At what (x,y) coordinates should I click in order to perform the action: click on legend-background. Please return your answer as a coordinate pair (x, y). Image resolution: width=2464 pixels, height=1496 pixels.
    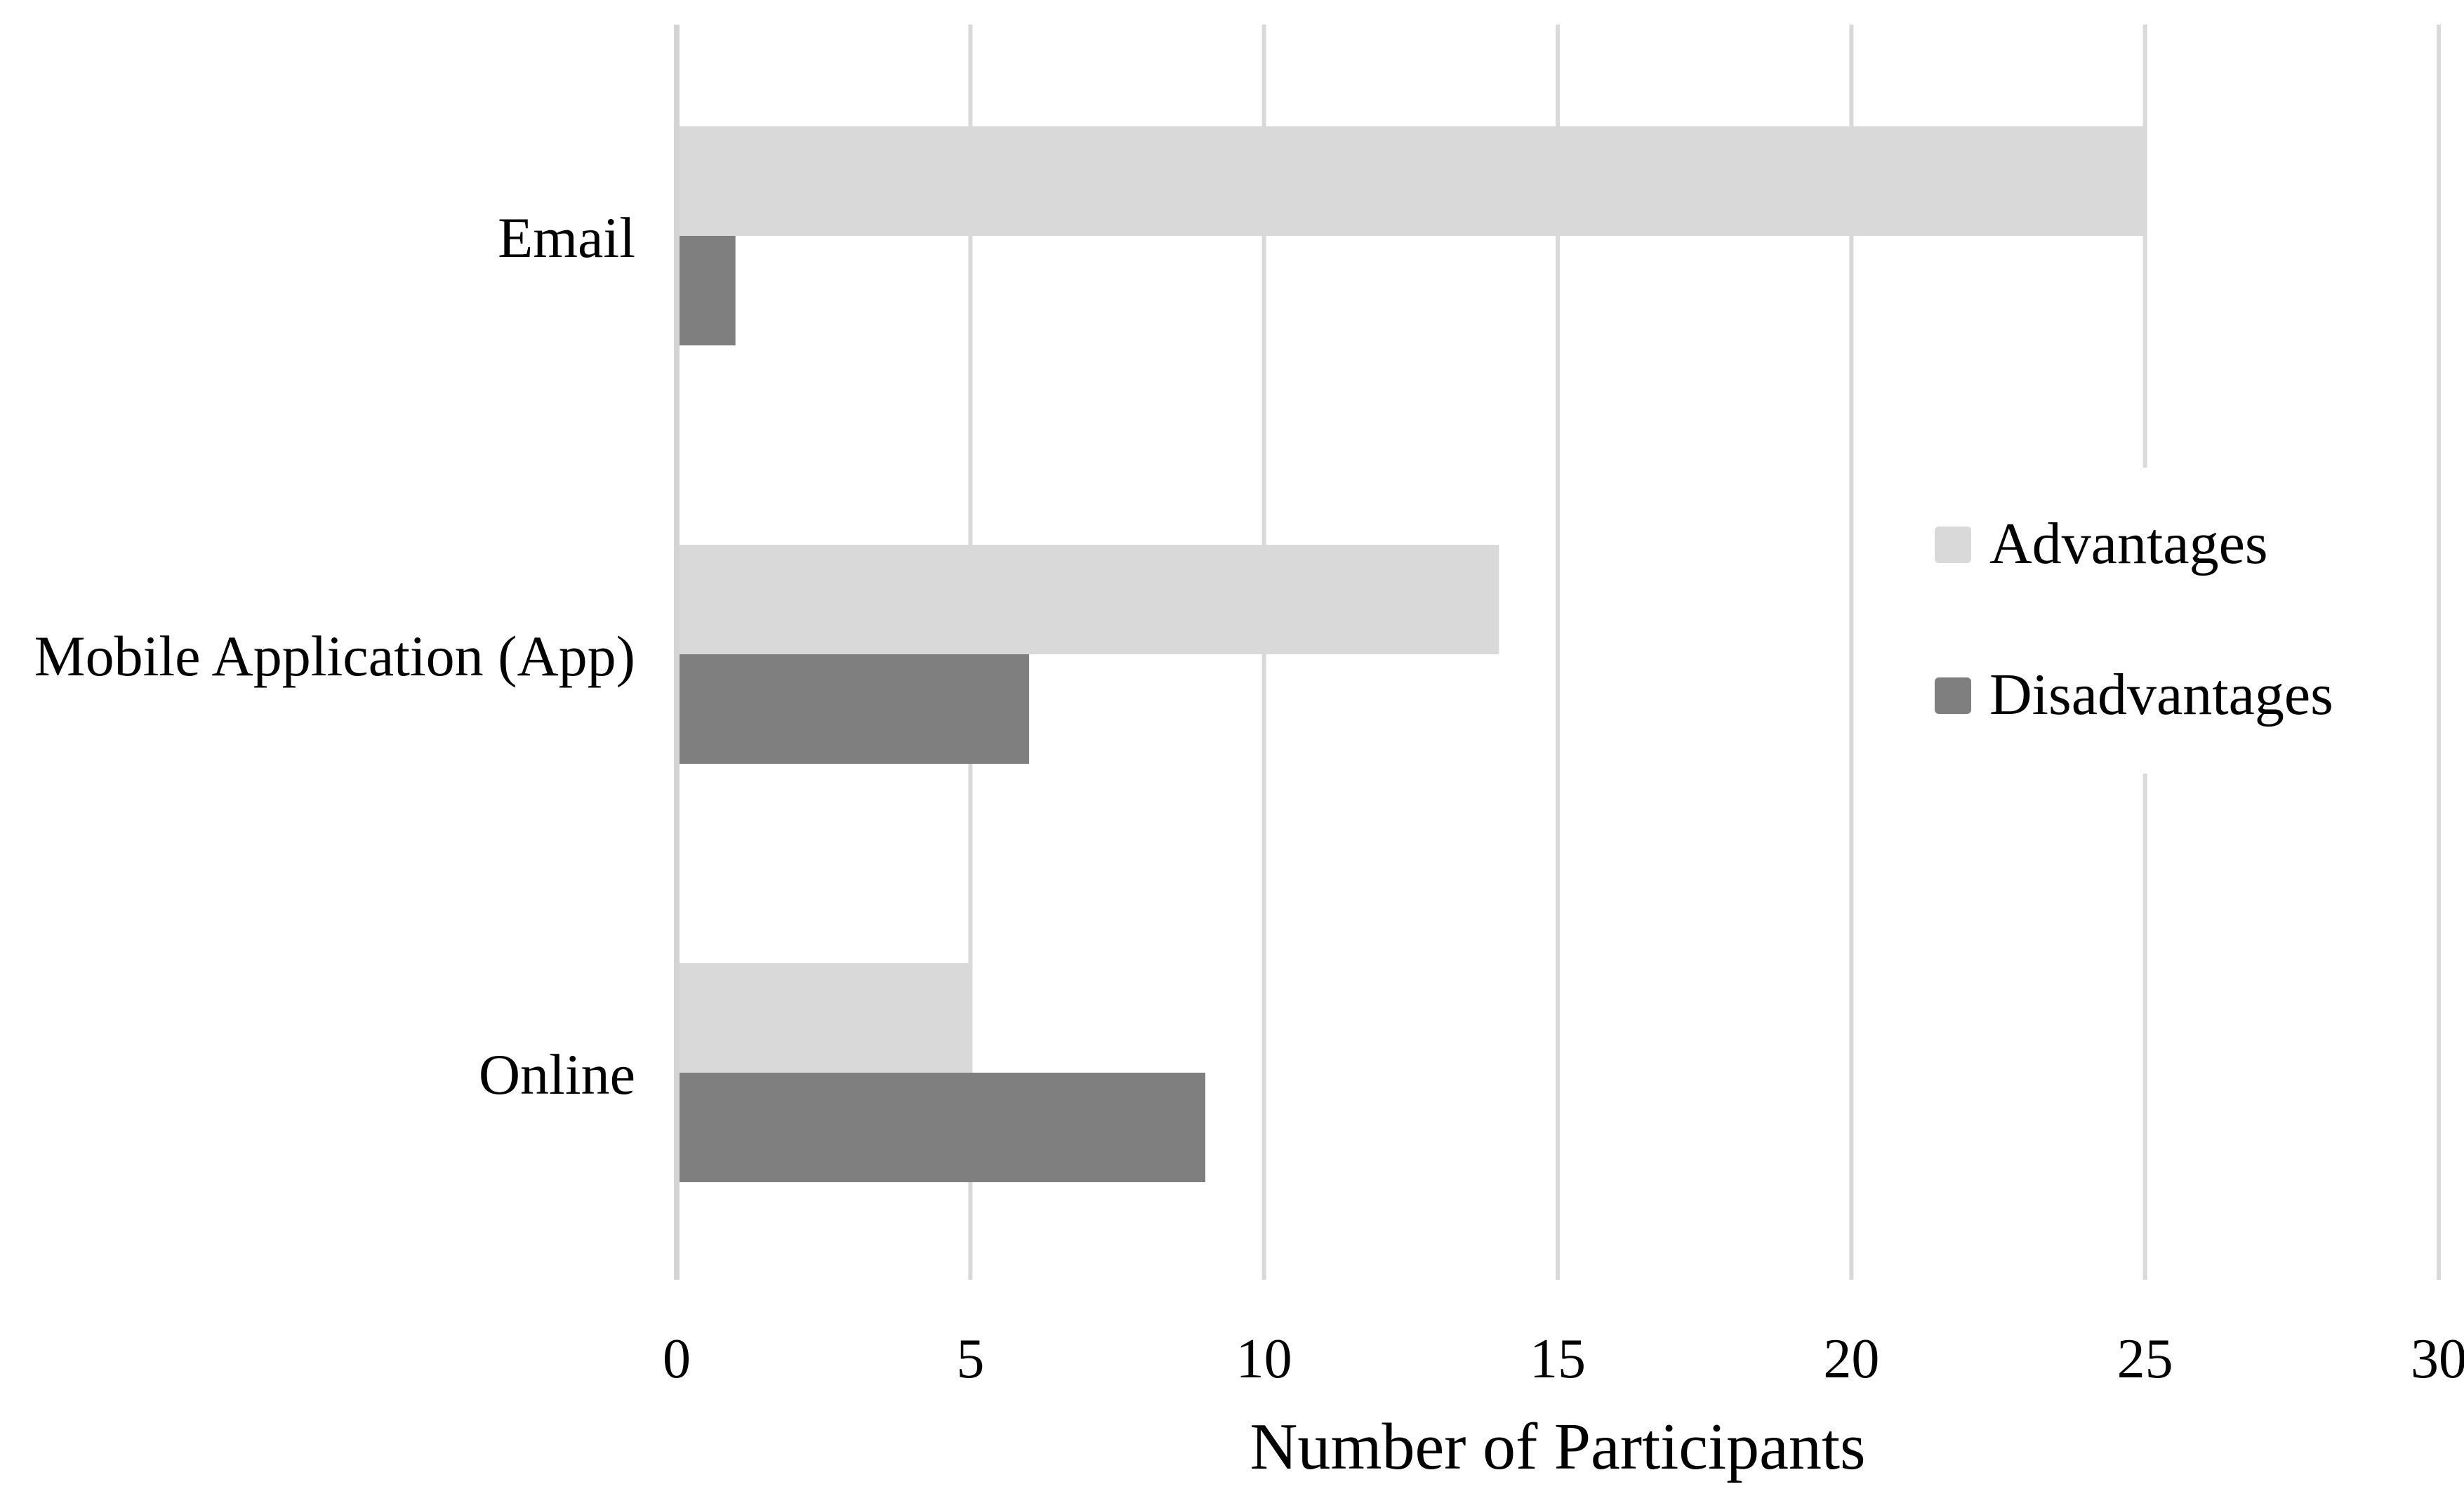
    Looking at the image, I should click on (2163, 621).